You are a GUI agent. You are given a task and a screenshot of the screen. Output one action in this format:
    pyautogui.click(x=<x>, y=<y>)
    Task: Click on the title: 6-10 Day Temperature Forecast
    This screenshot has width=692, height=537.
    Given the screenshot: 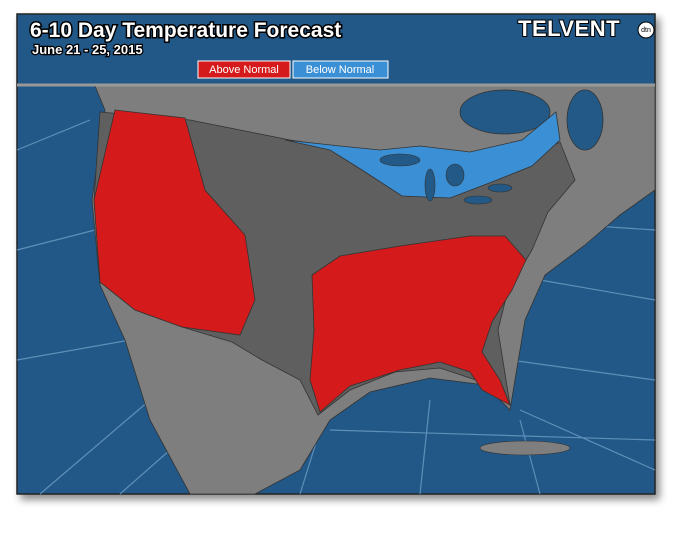 What is the action you would take?
    pyautogui.click(x=185, y=30)
    